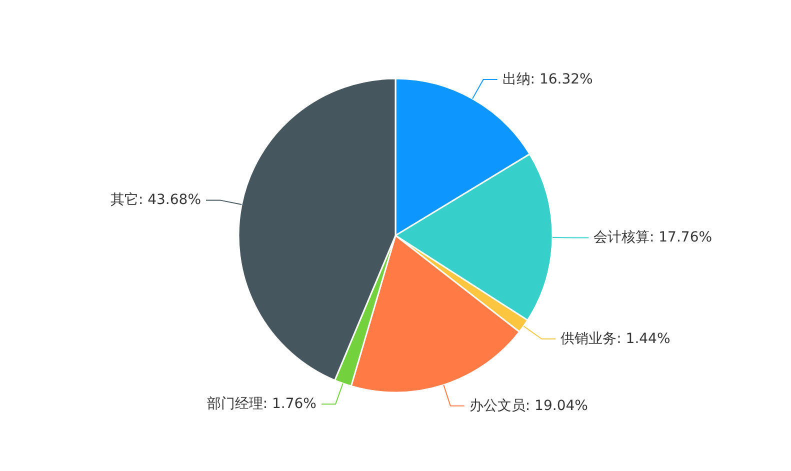  I want to click on slice-label: 部门经理: 1.76%, so click(261, 404).